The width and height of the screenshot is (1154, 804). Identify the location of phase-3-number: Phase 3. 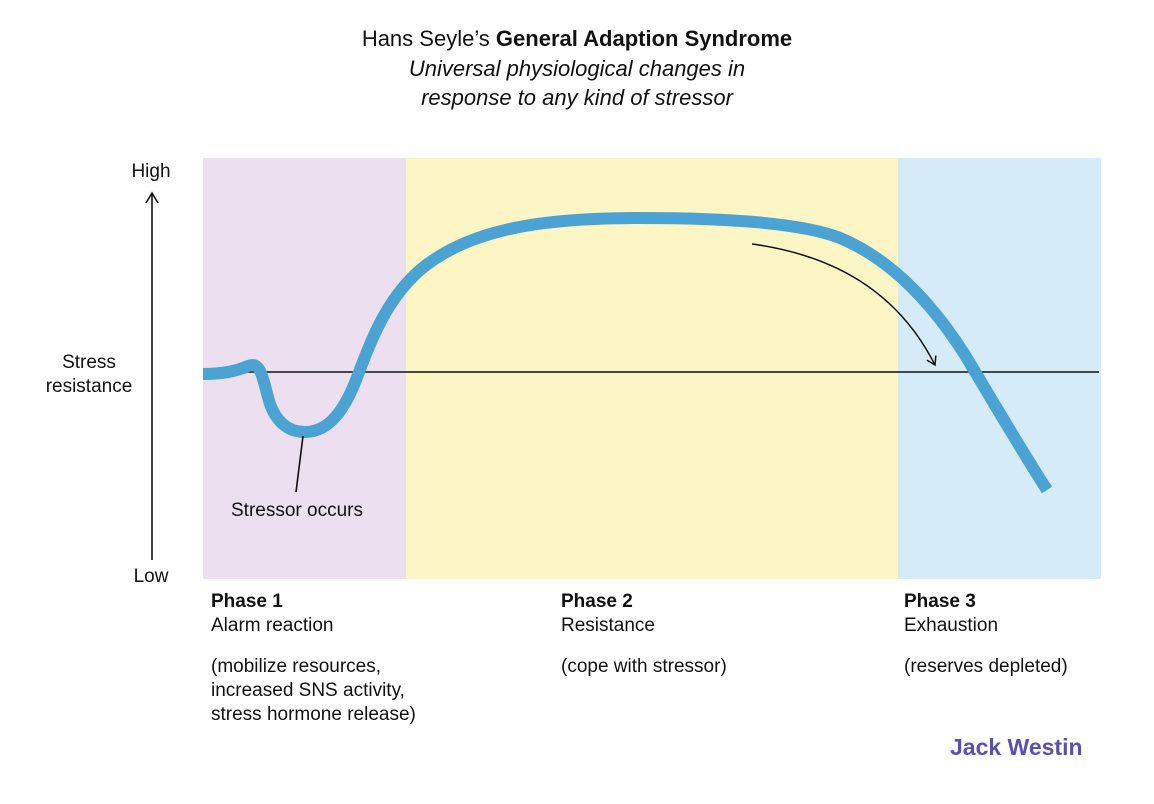
(940, 601).